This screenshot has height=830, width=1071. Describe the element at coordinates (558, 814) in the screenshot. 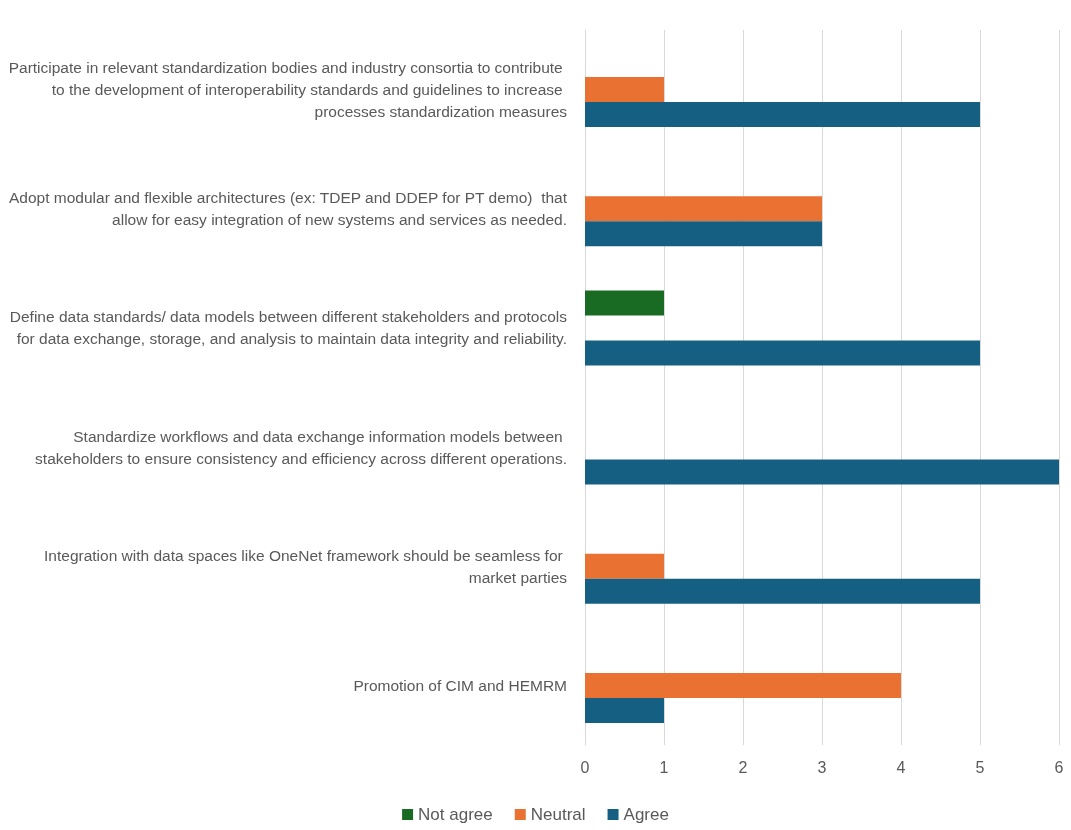

I see `legend-label: Neutral` at that location.